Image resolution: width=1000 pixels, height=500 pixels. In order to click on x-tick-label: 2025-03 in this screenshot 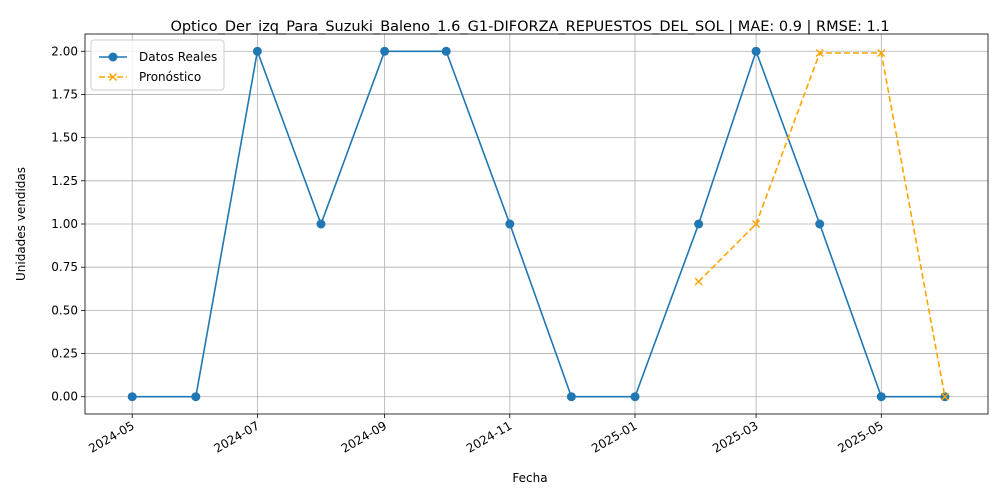, I will do `click(735, 436)`.